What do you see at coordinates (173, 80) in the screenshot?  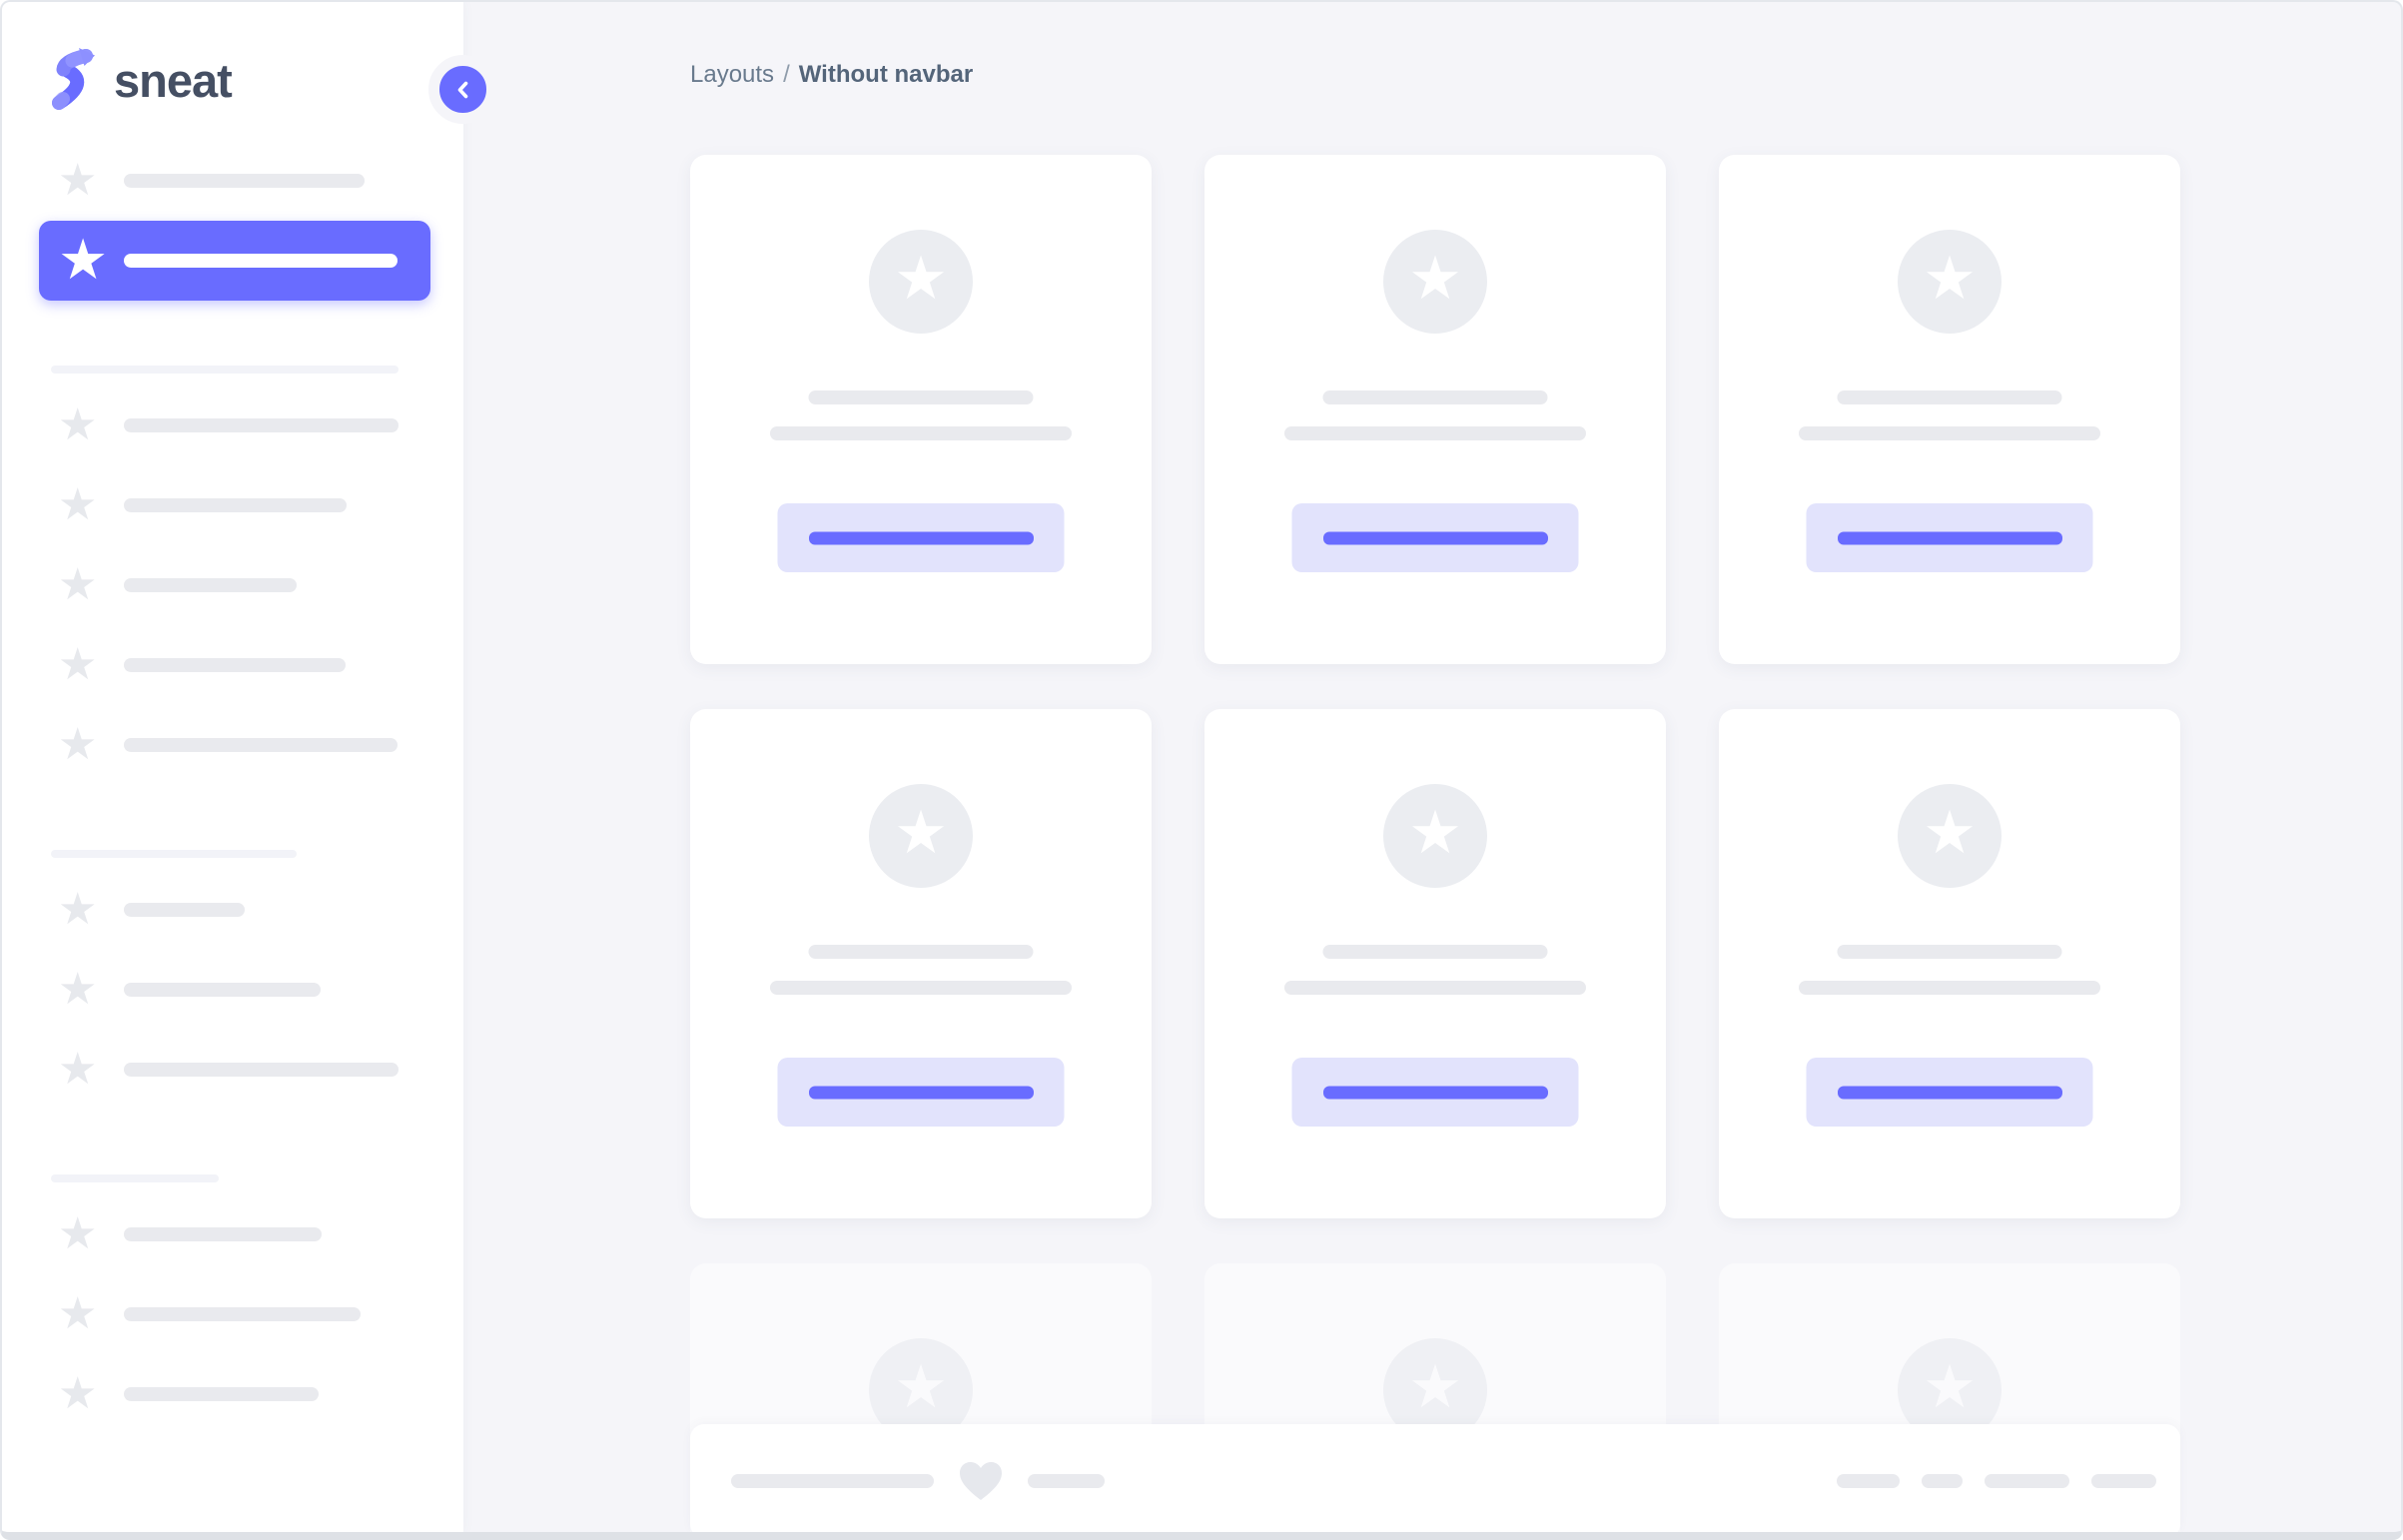 I see `brand-text: sneat` at bounding box center [173, 80].